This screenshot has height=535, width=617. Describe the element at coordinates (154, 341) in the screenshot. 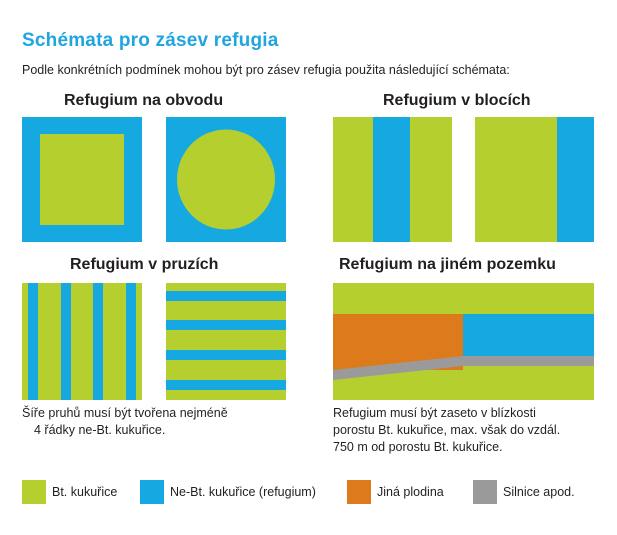

I see `strips-diagram` at that location.